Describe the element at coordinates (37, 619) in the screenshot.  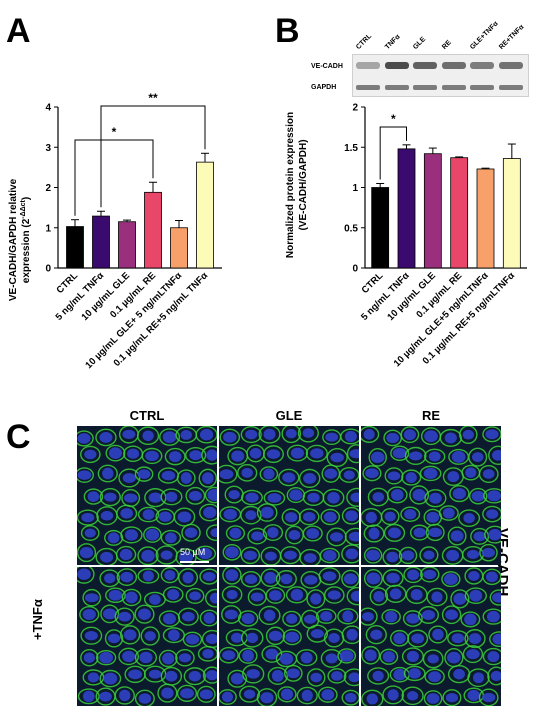
I see `micrograph-row-label-tnfa: +TNFα` at that location.